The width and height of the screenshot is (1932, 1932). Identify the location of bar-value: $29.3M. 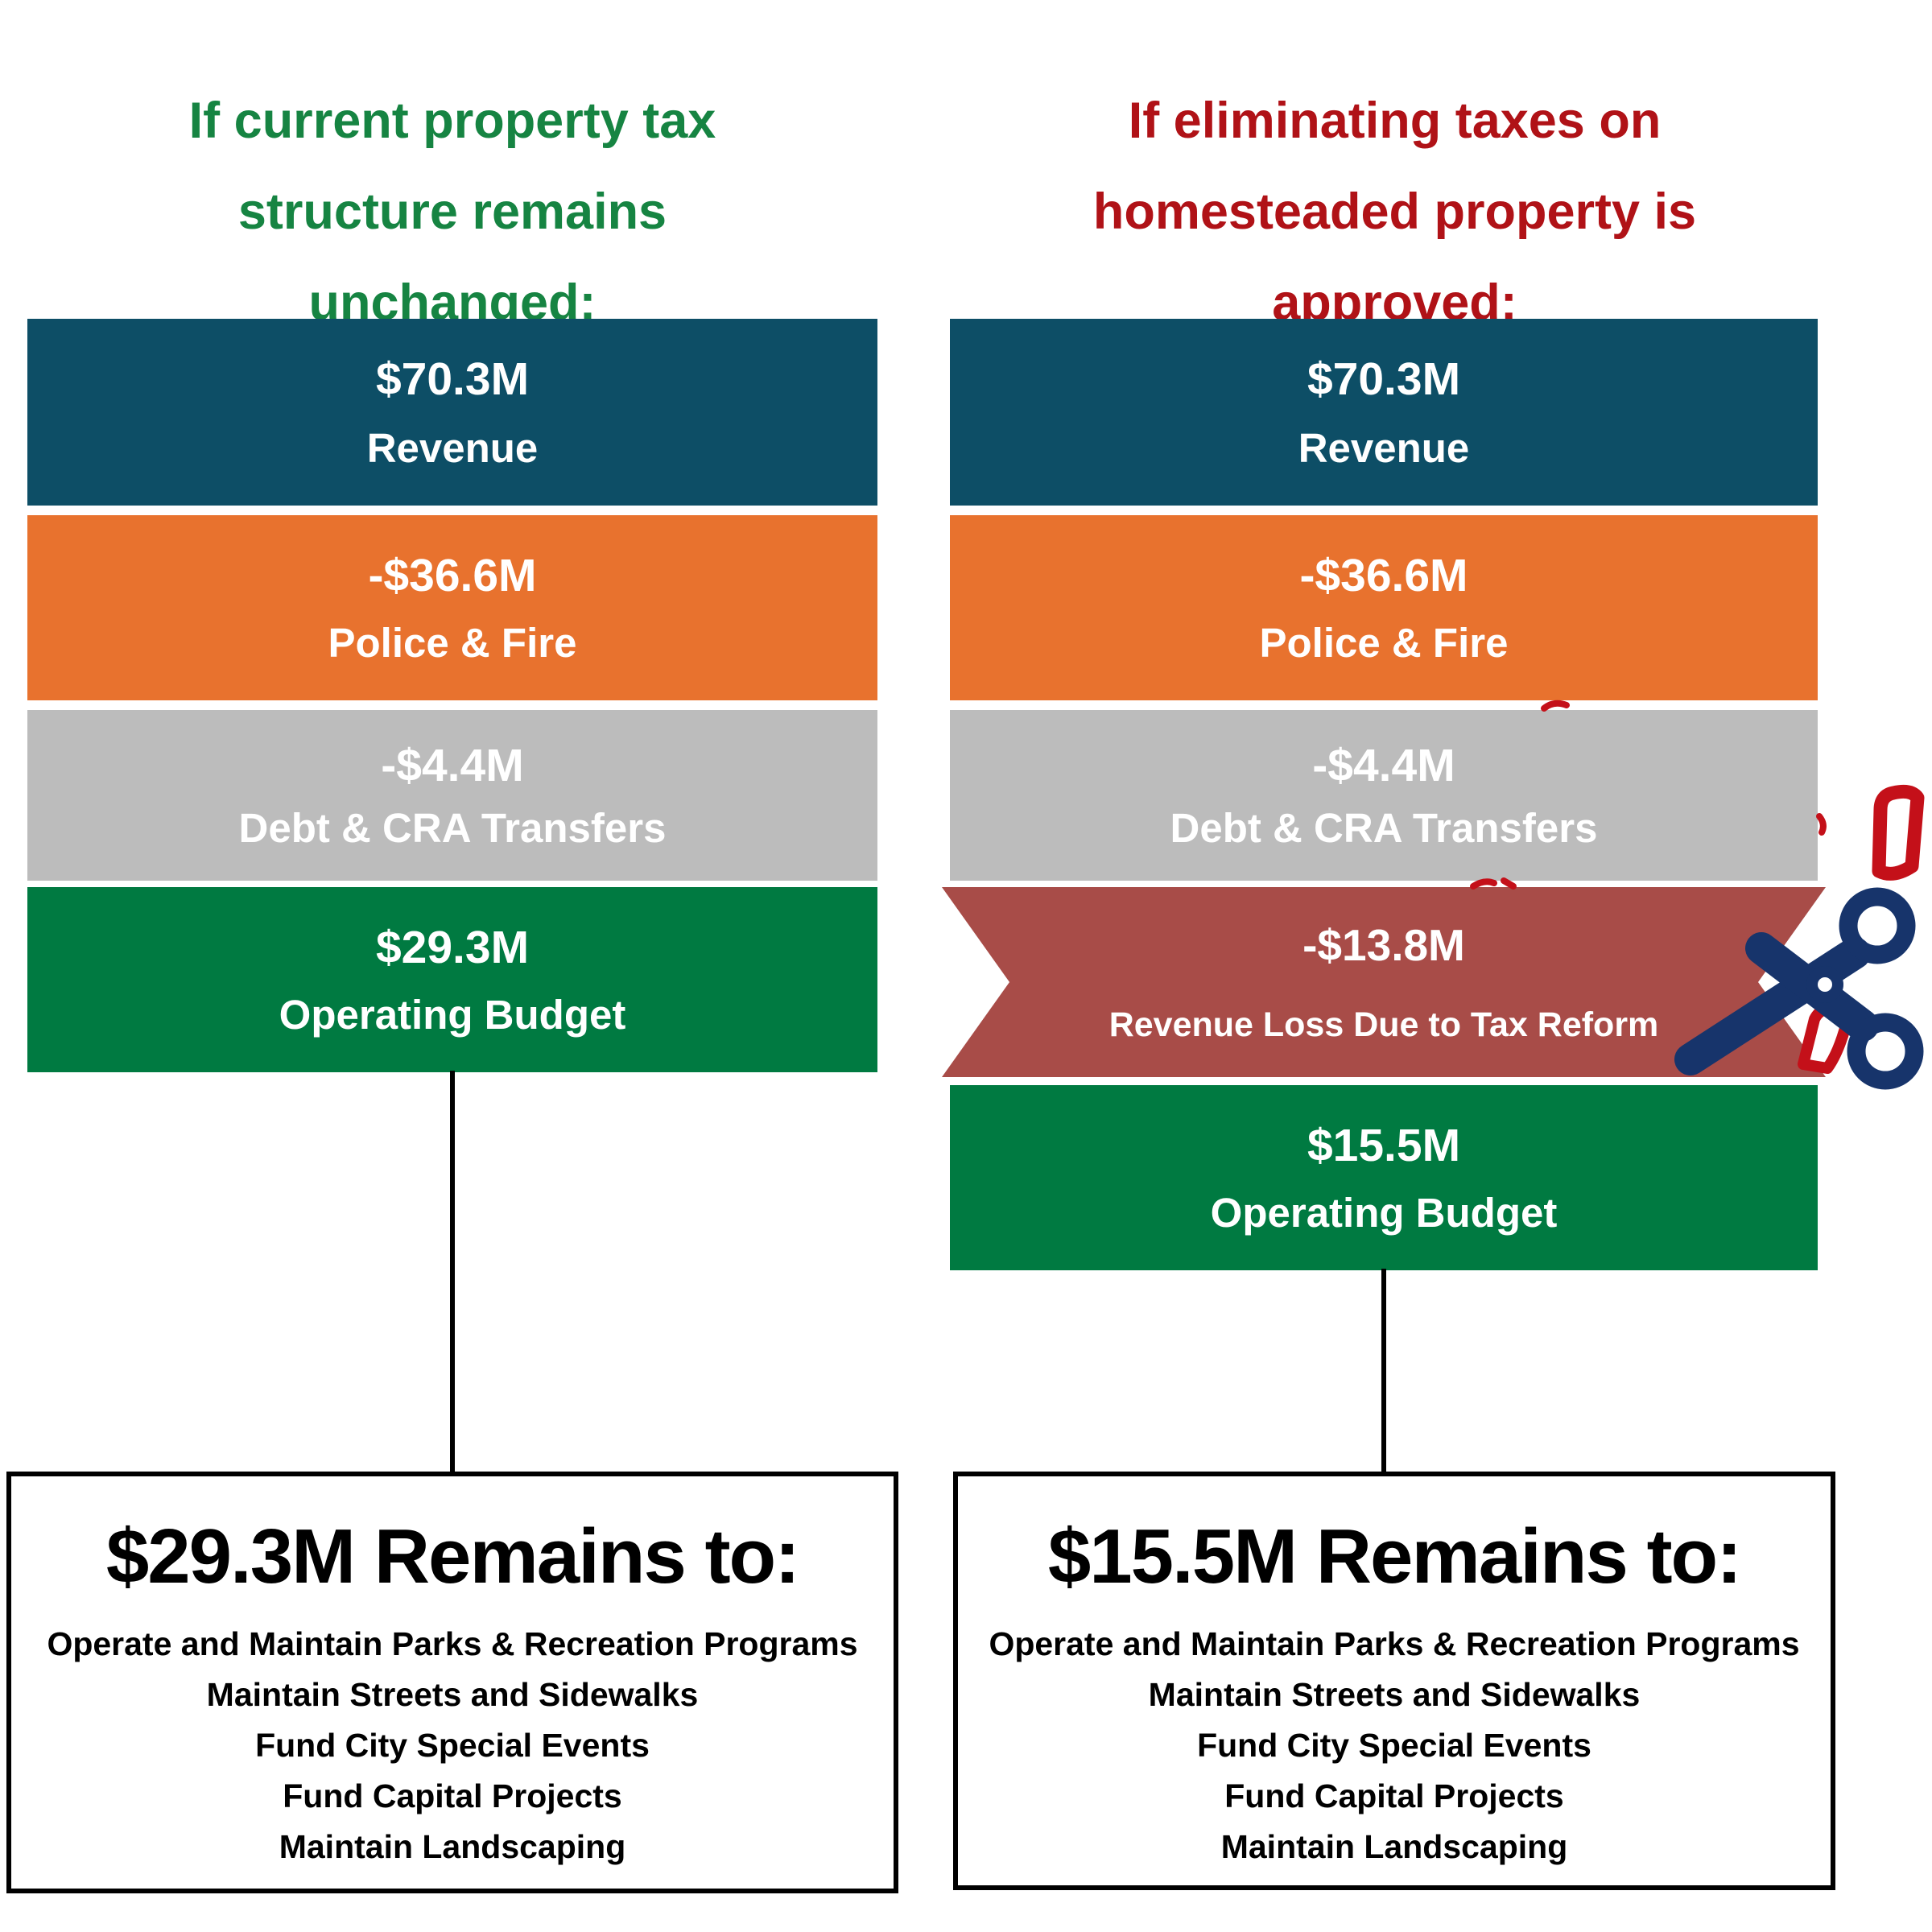
(452, 947).